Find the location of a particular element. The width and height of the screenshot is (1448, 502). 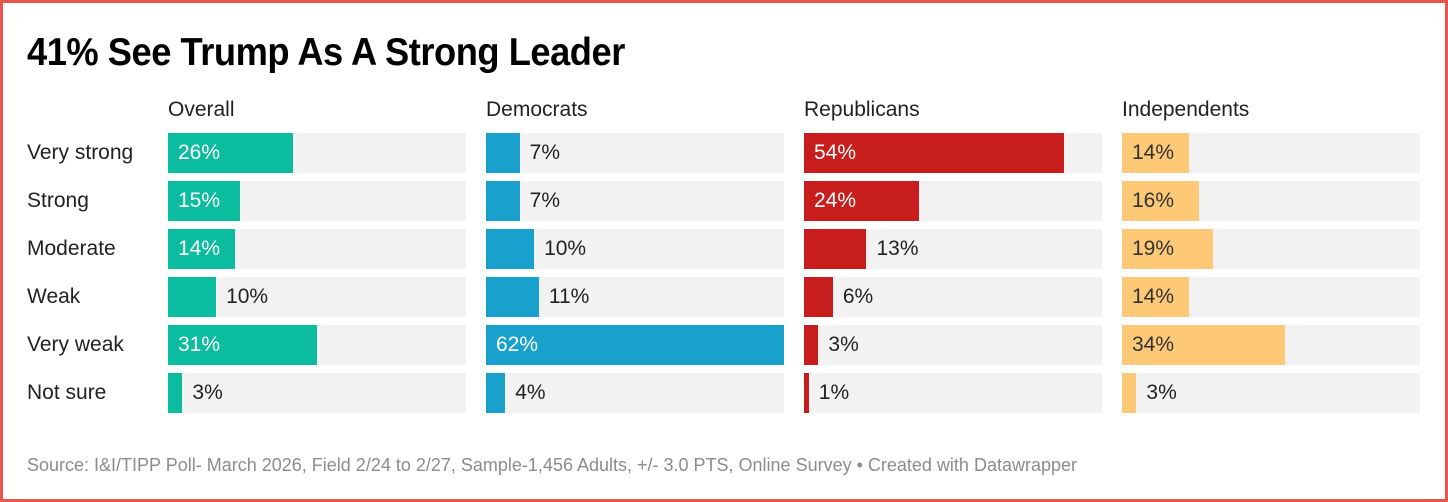

row-label: Strong is located at coordinates (58, 200).